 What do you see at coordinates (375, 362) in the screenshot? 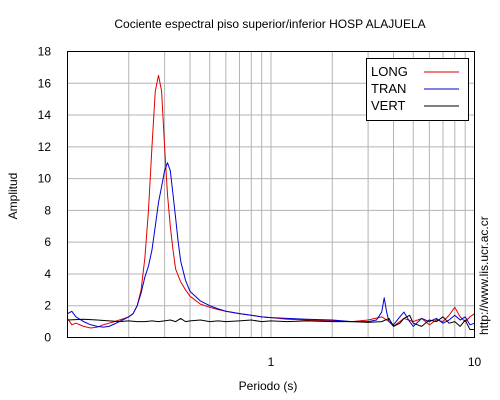
I see `x-tick-labels: 1 10` at bounding box center [375, 362].